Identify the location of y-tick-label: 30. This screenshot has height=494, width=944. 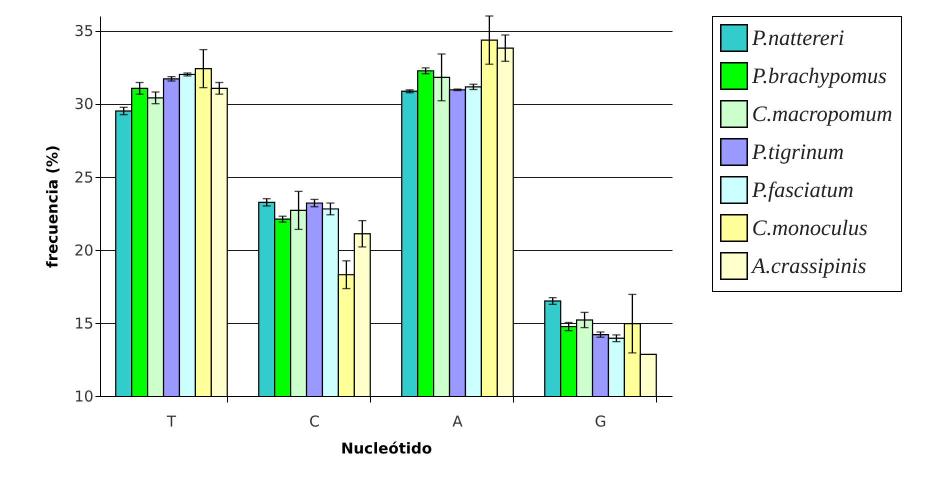
(84, 104).